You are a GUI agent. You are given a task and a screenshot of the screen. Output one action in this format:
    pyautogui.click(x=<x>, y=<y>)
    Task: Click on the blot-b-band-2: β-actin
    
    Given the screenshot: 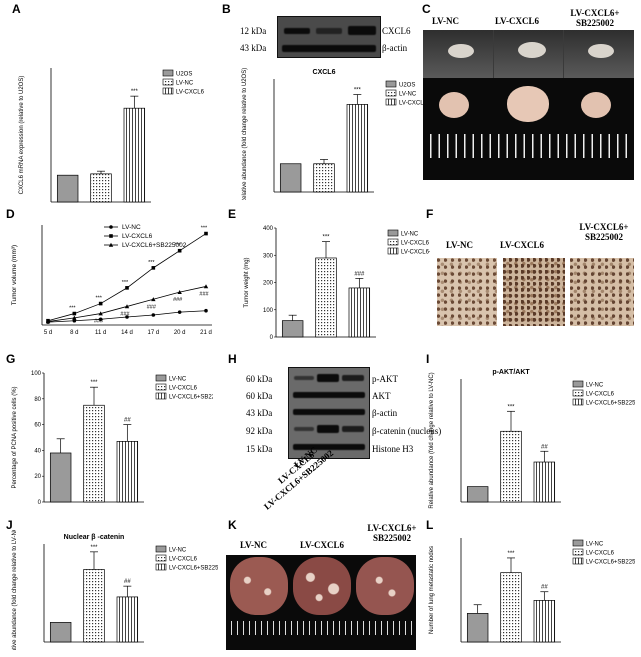 What is the action you would take?
    pyautogui.click(x=395, y=48)
    